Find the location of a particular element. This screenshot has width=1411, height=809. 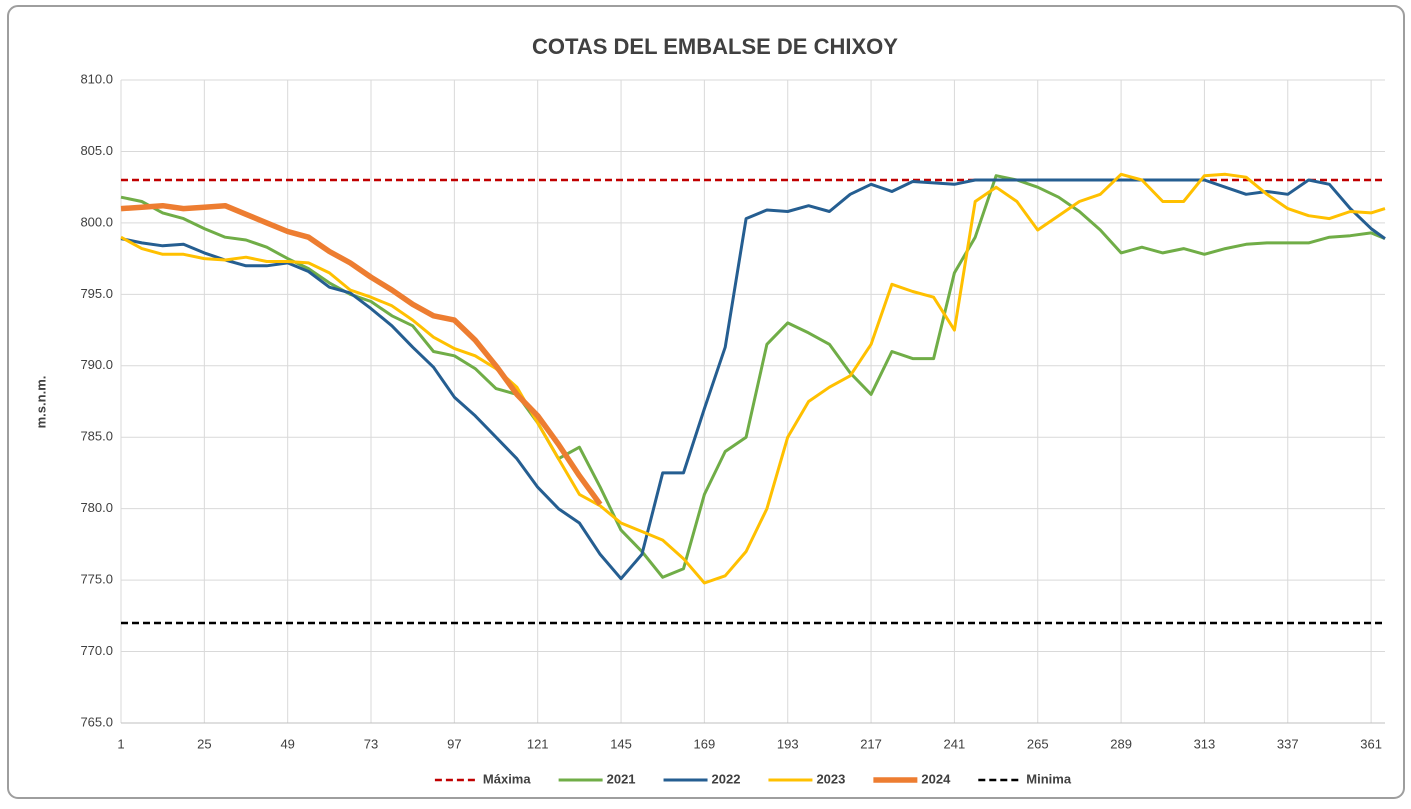

y-tick-label: 785.0 is located at coordinates (96, 436).